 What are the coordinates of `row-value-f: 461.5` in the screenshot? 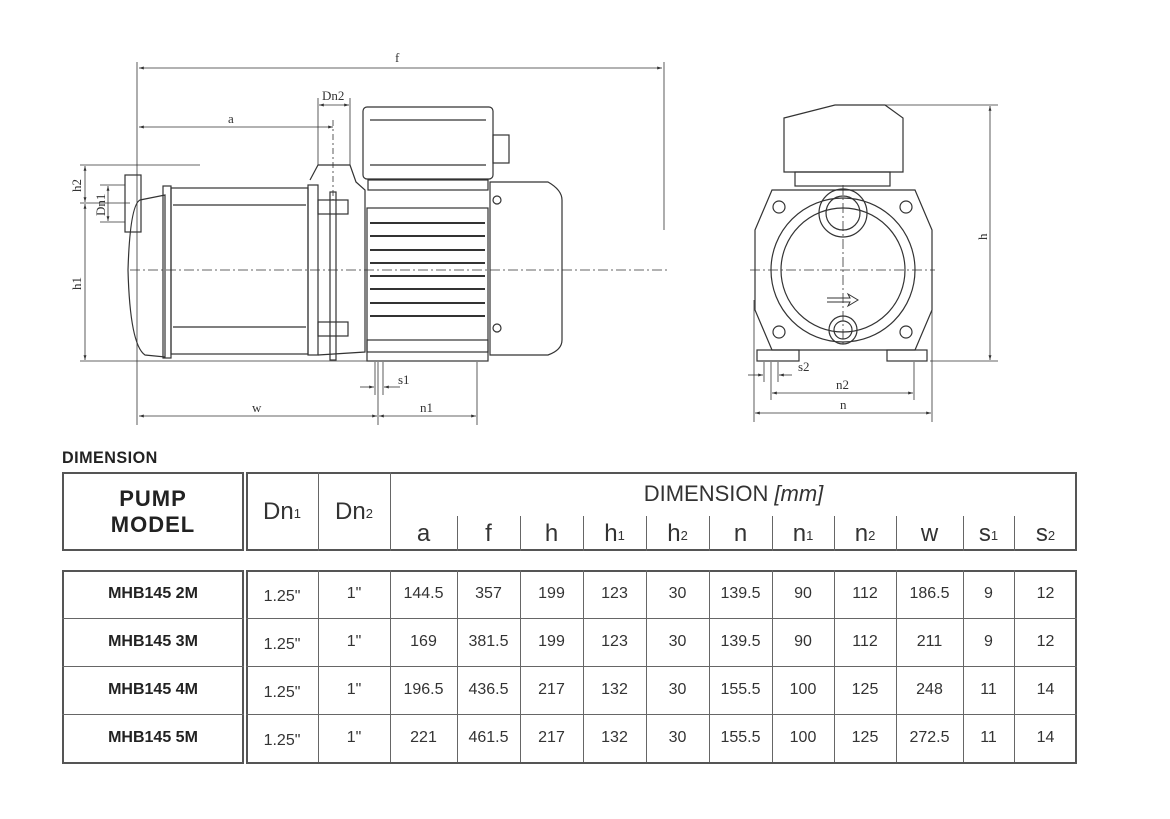 It's located at (488, 737).